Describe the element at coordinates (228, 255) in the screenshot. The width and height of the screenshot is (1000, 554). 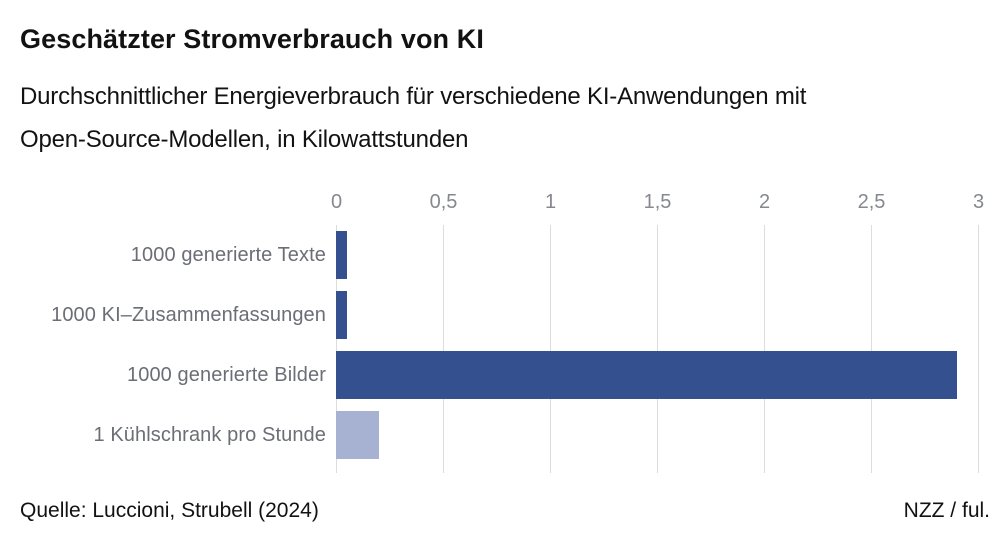
I see `category-label: 1000 generierte Texte` at that location.